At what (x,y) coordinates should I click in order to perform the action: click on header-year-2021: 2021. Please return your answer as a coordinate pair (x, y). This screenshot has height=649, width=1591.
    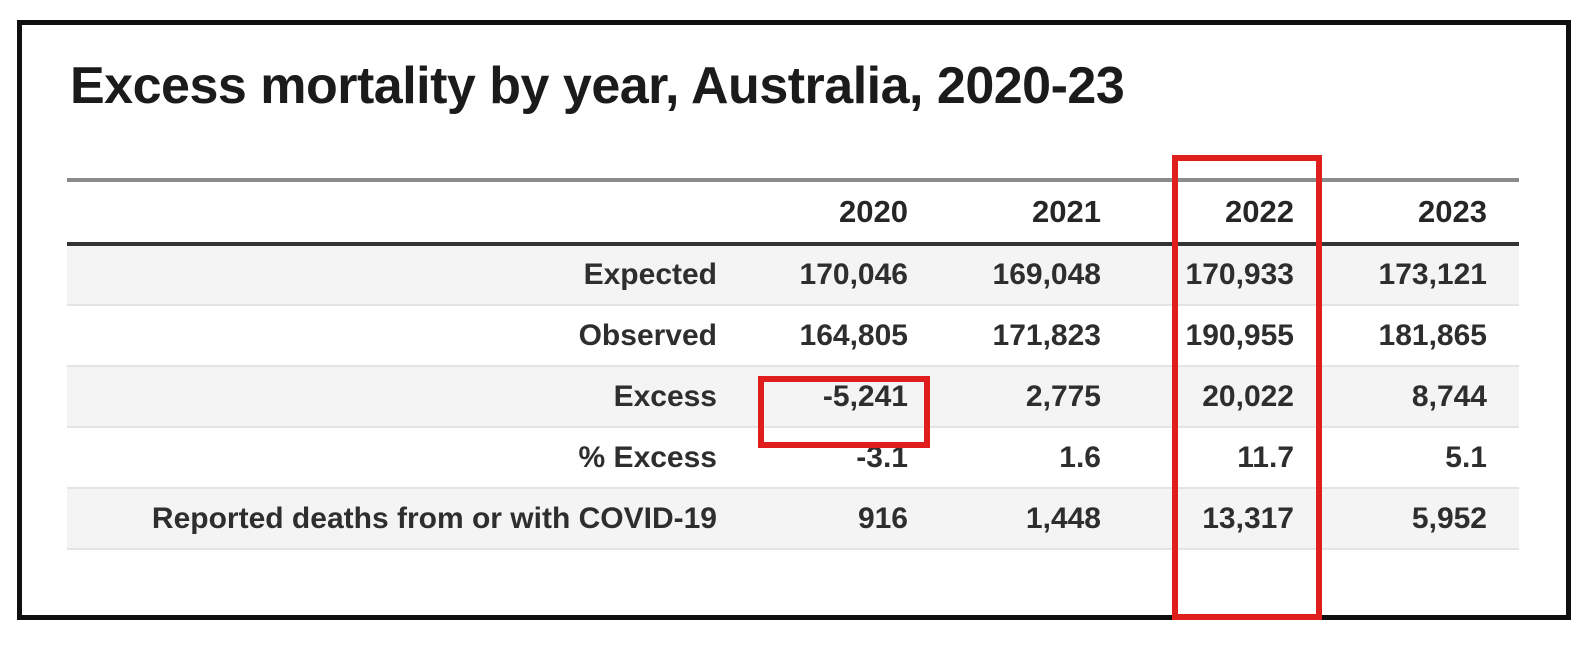
    Looking at the image, I should click on (1036, 212).